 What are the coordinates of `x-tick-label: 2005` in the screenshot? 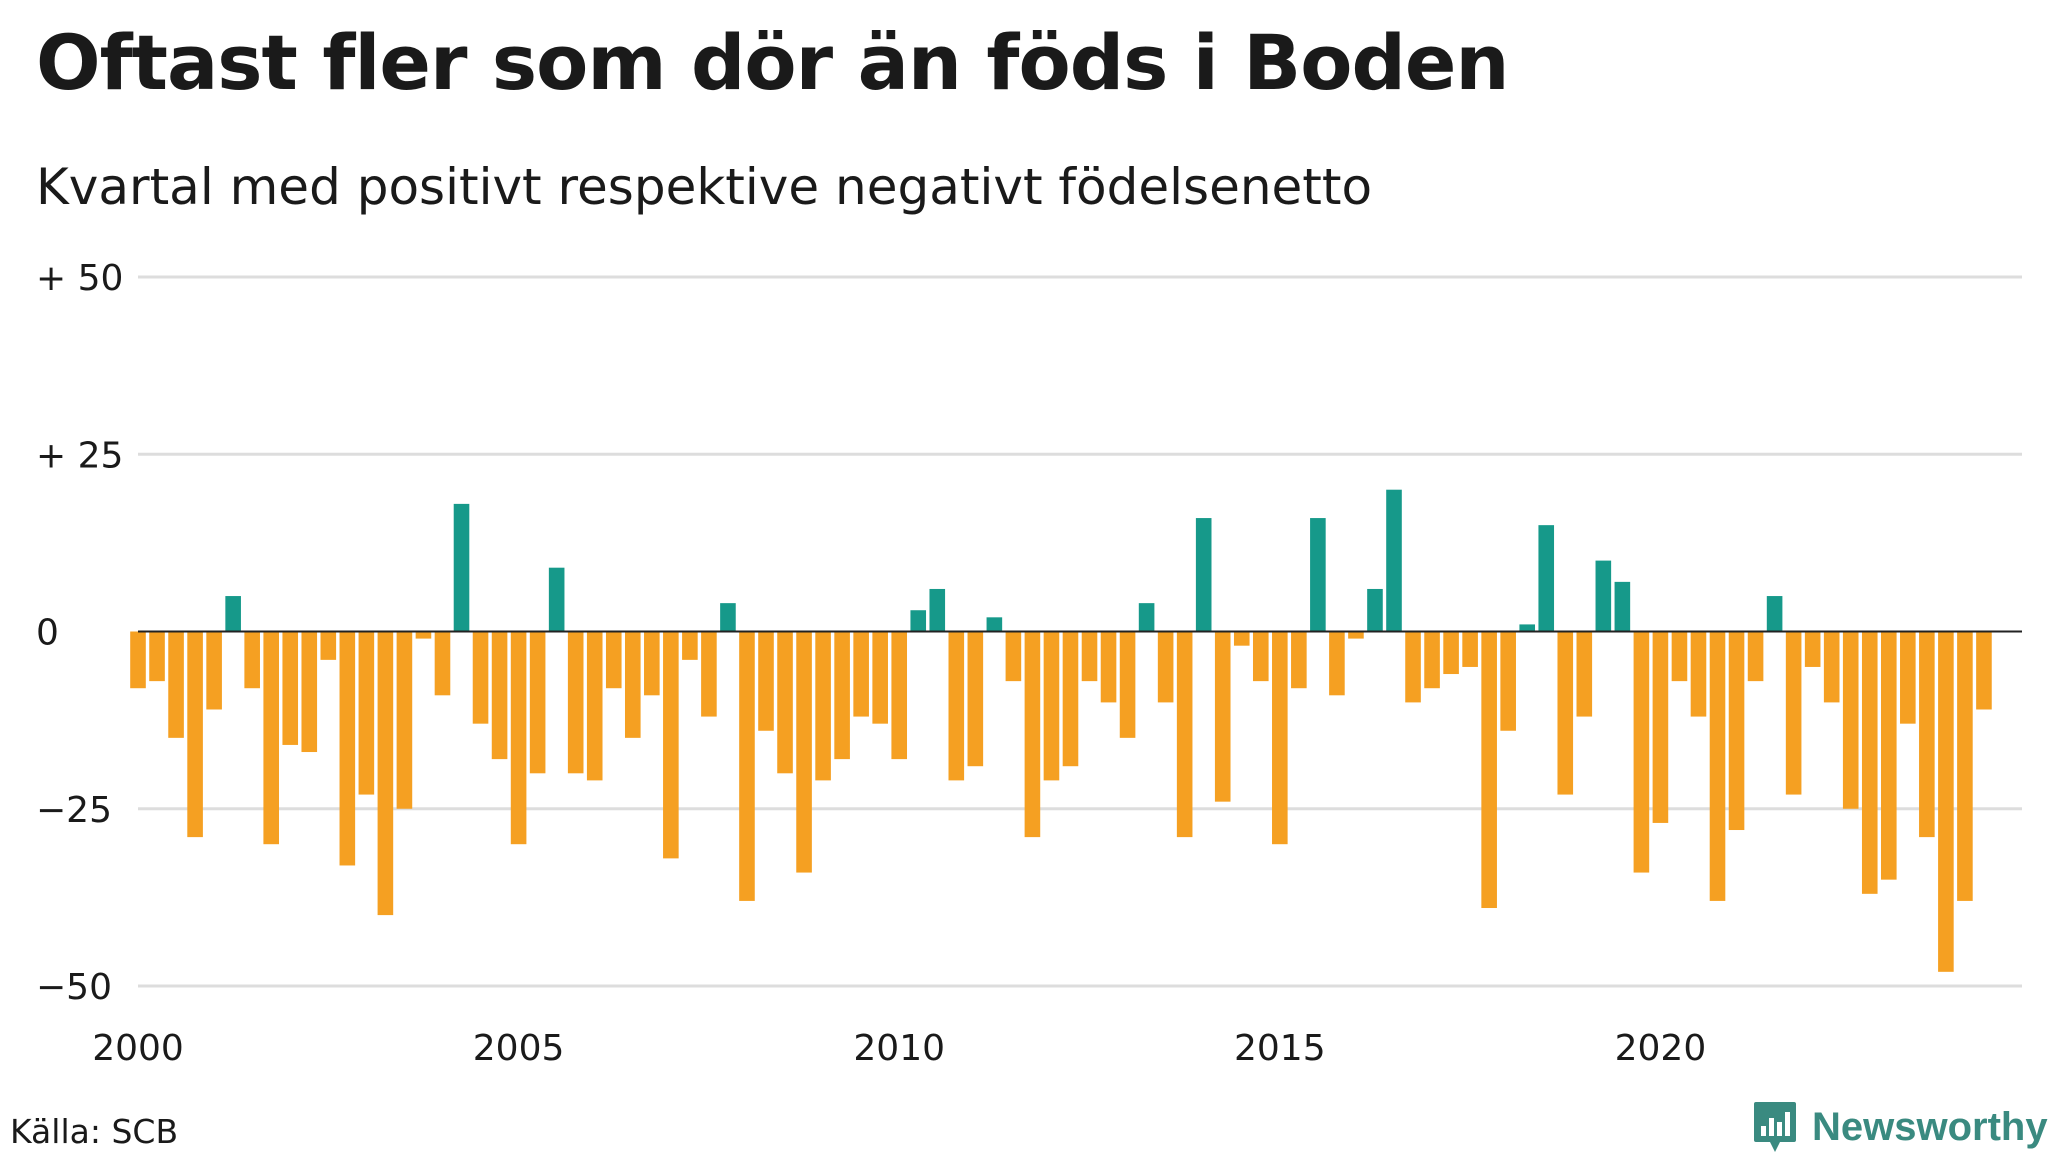 It's located at (519, 1048).